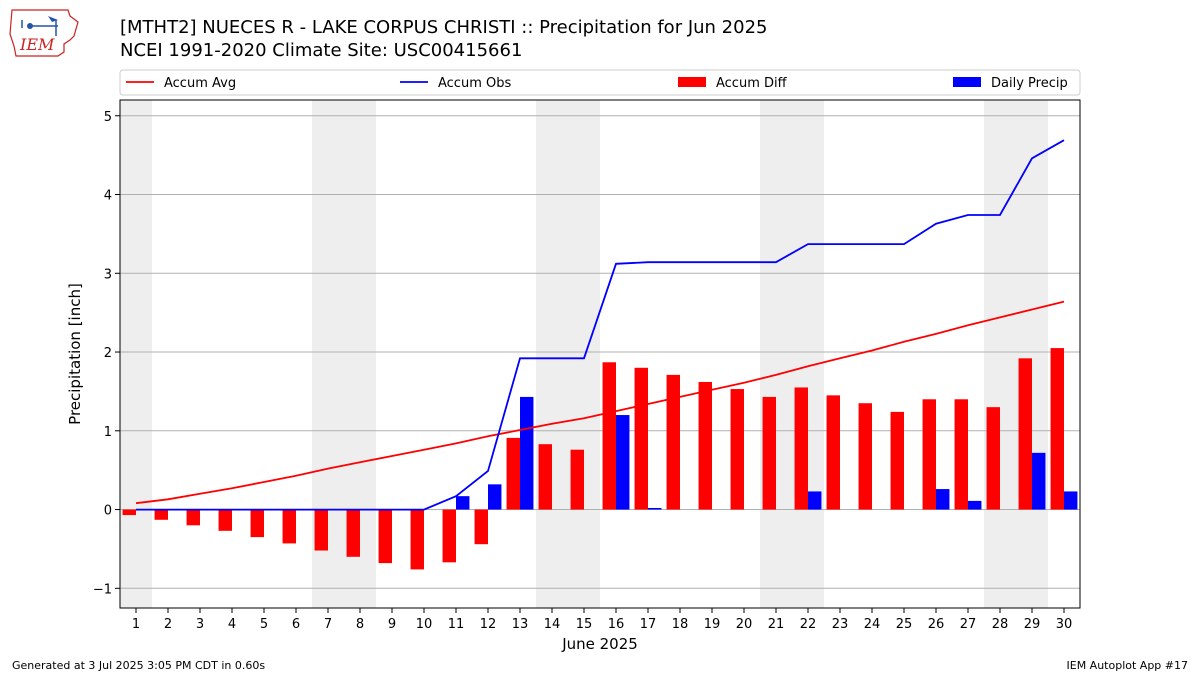 Image resolution: width=1200 pixels, height=675 pixels. What do you see at coordinates (200, 83) in the screenshot?
I see `legend-label-accum-avg: Accum Avg` at bounding box center [200, 83].